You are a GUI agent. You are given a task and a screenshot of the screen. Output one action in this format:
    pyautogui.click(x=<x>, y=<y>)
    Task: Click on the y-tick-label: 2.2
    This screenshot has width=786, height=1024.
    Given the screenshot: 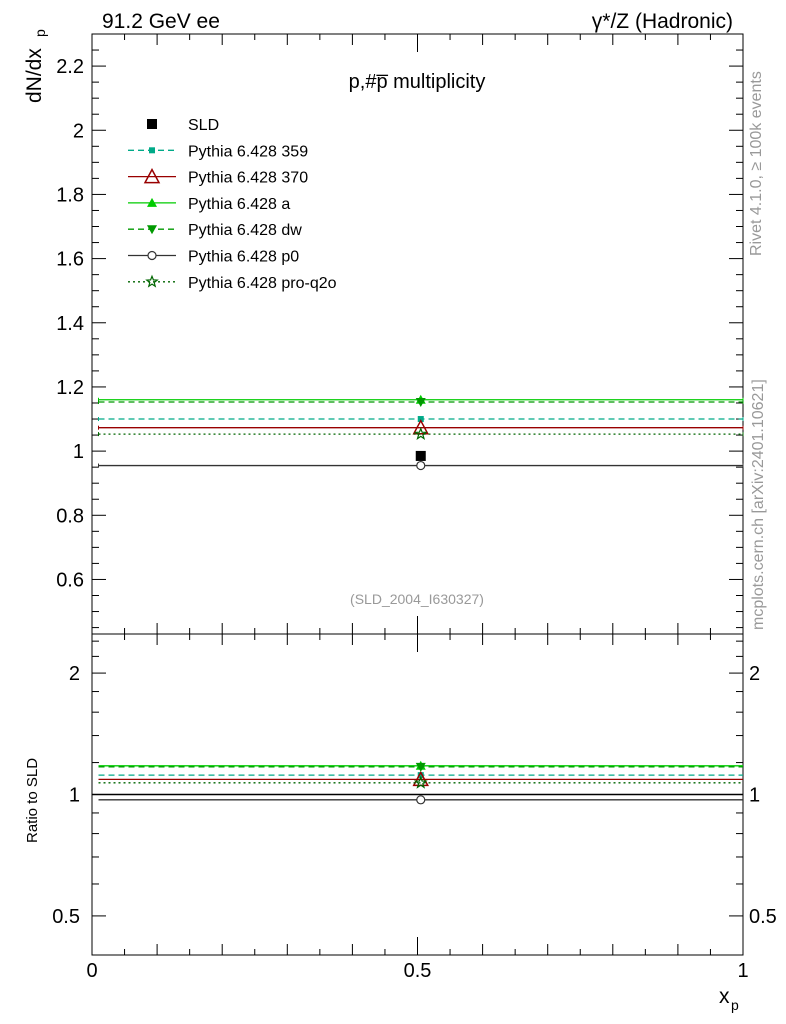 What is the action you would take?
    pyautogui.click(x=70, y=67)
    